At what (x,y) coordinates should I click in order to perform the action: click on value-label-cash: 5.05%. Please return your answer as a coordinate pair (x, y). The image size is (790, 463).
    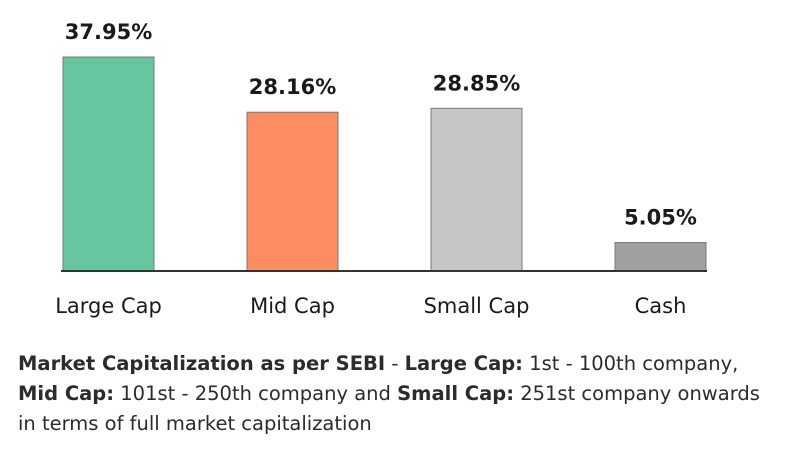
    Looking at the image, I should click on (660, 218).